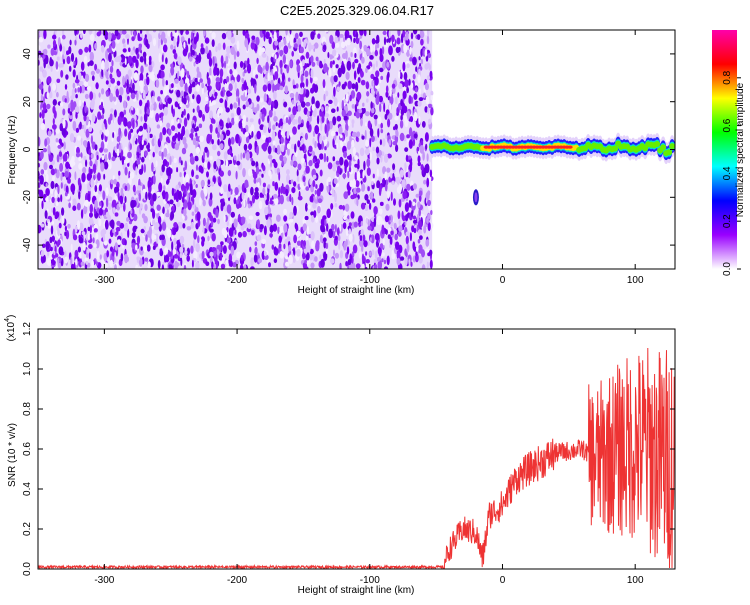 The height and width of the screenshot is (605, 750). Describe the element at coordinates (12, 455) in the screenshot. I see `snr-y-label: SNR (10 * v/v)` at that location.